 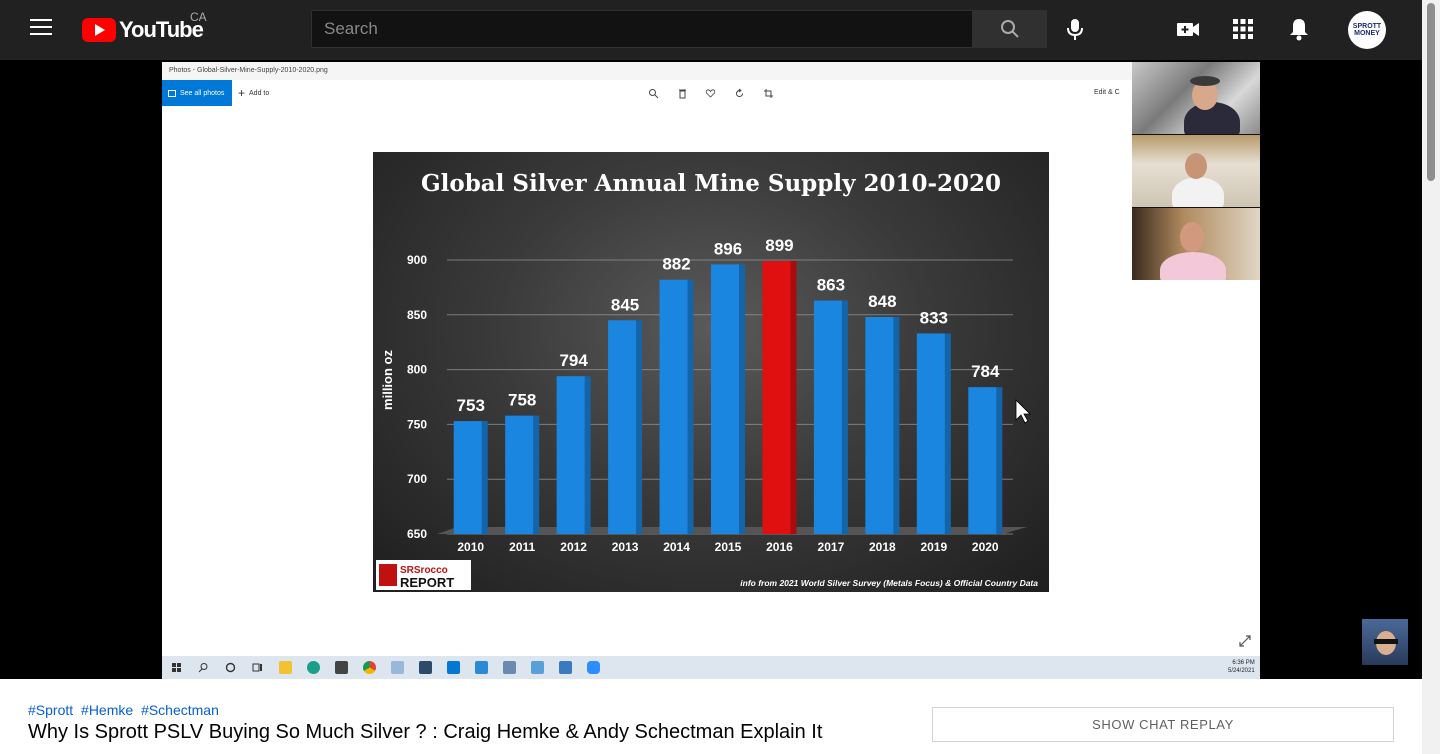 I want to click on store-icon, so click(x=341, y=667).